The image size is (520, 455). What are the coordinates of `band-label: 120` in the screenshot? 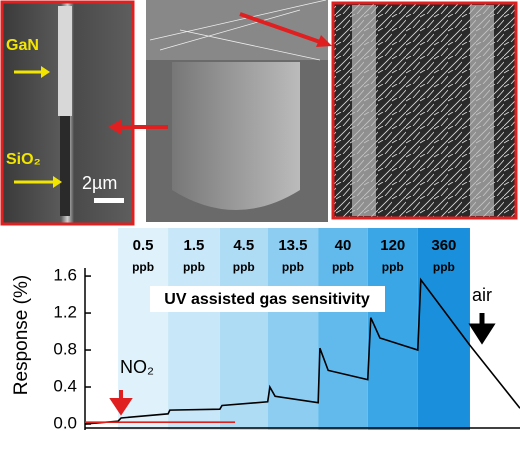 It's located at (392, 245).